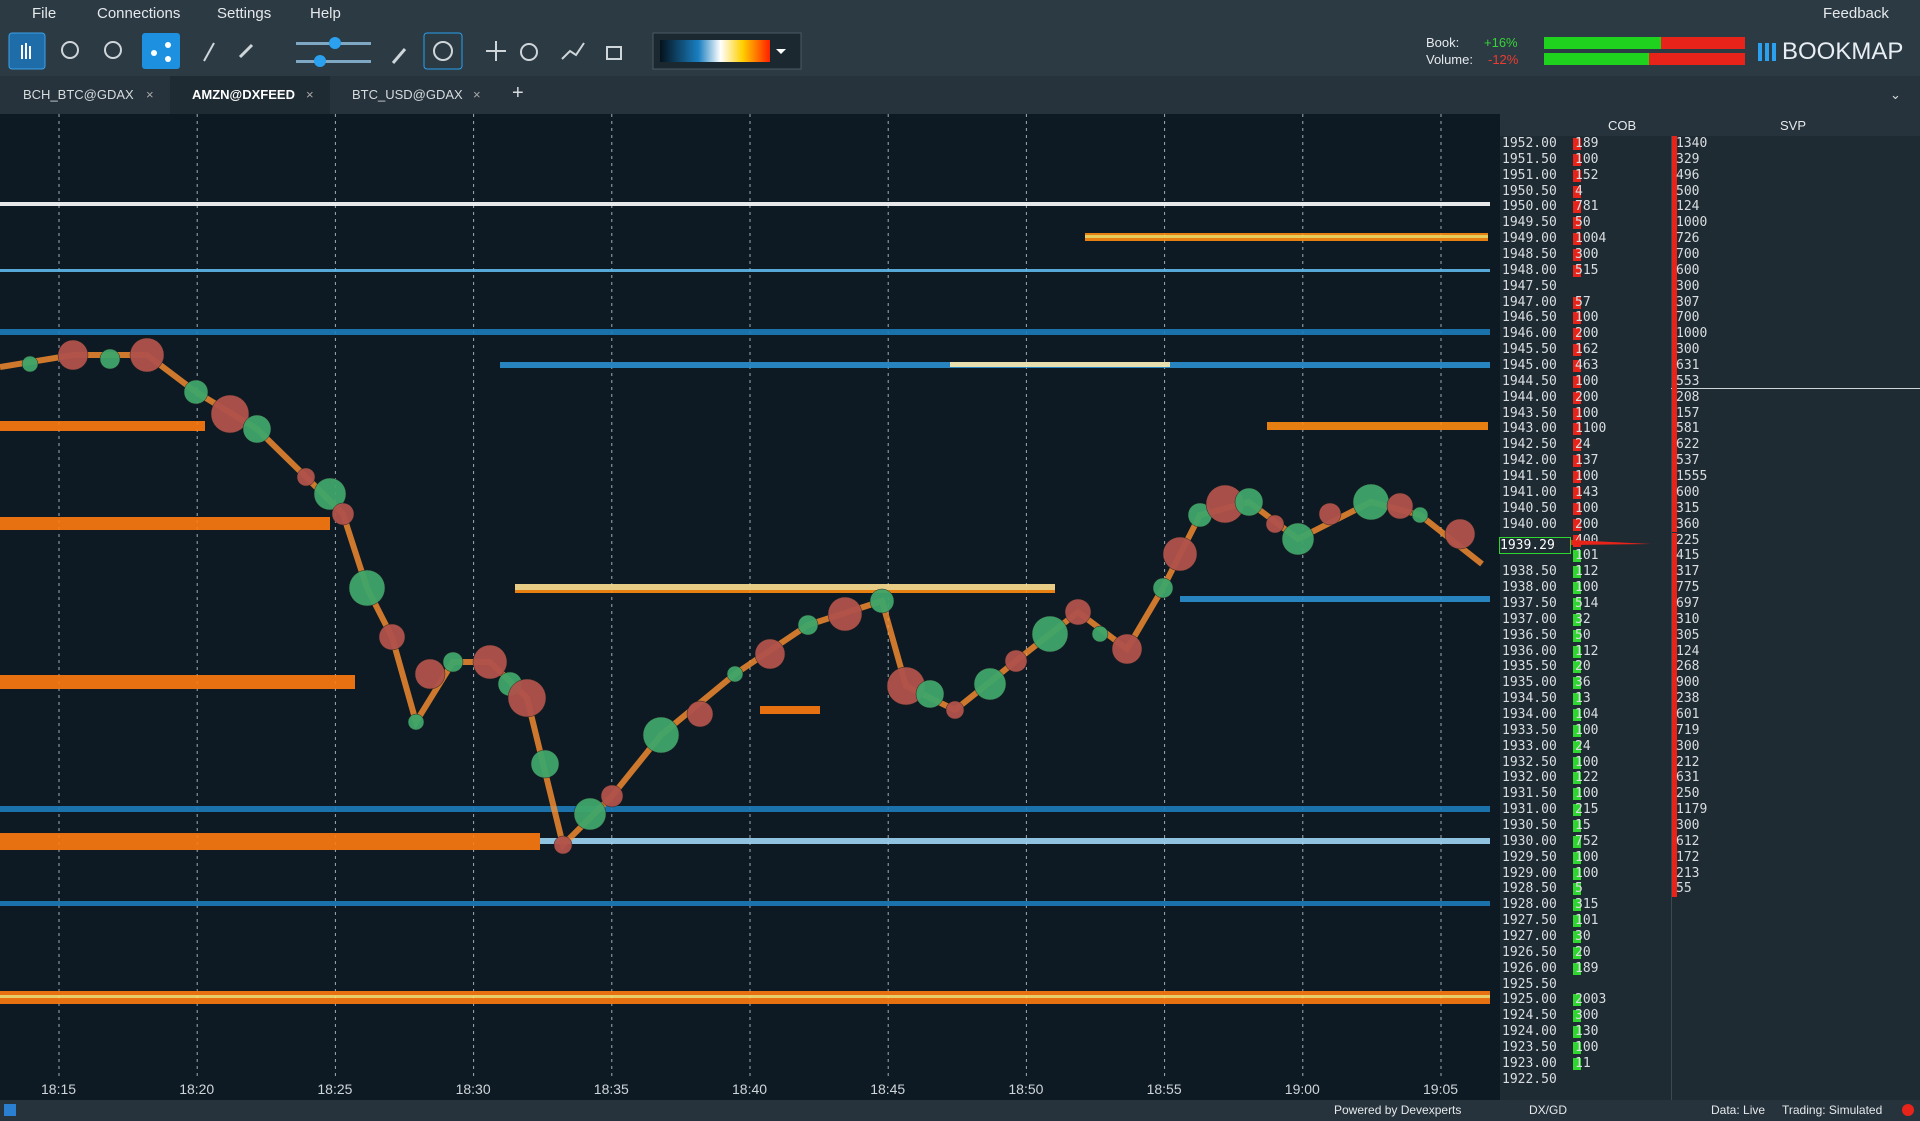  Describe the element at coordinates (407, 94) in the screenshot. I see `tab: BTC_USD@GDAX` at that location.